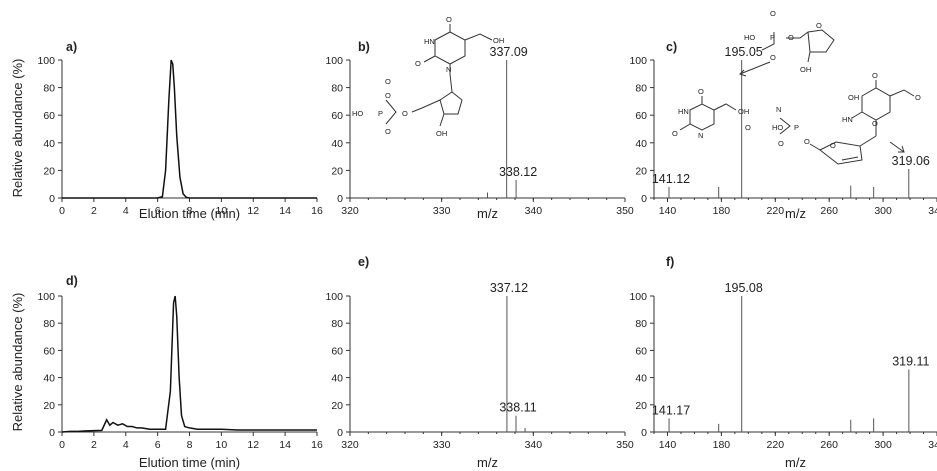  What do you see at coordinates (875, 123) in the screenshot?
I see `chem-c-16: O` at bounding box center [875, 123].